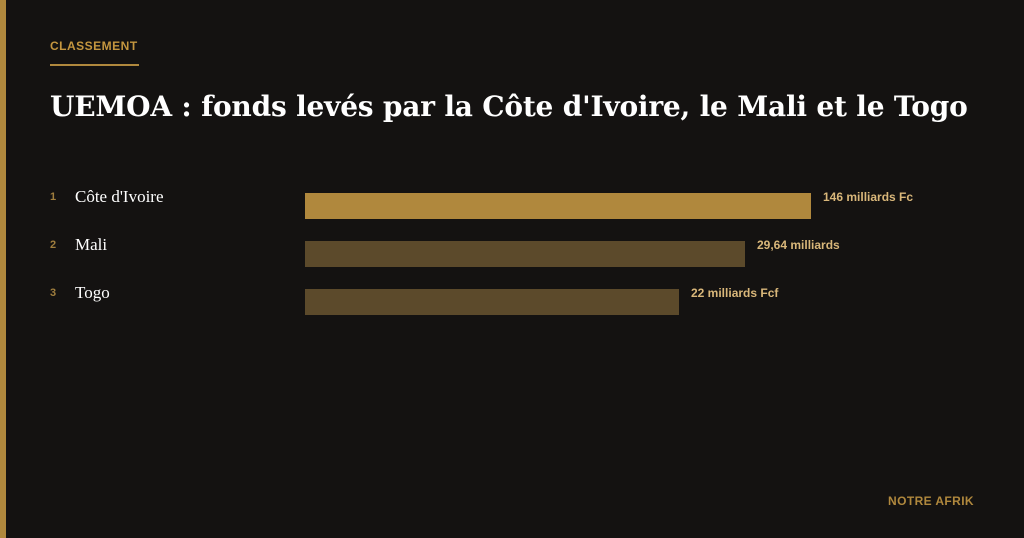 The height and width of the screenshot is (538, 1024). What do you see at coordinates (53, 293) in the screenshot?
I see `rank-number: 3` at bounding box center [53, 293].